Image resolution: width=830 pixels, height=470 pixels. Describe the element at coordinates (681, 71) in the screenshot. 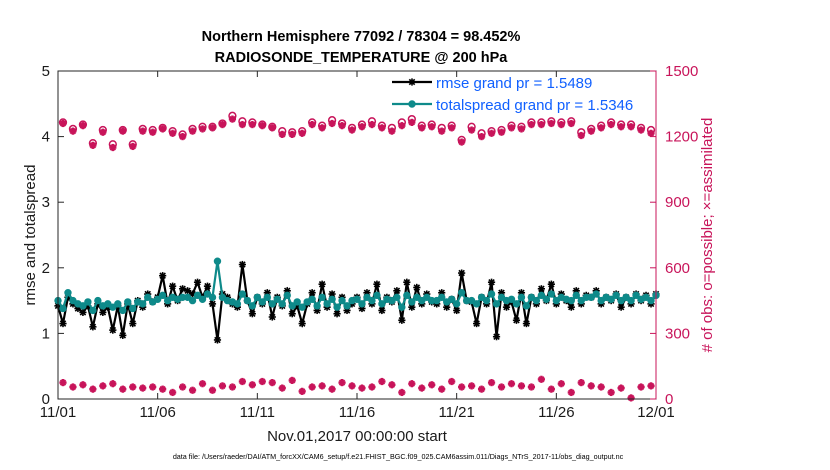

I see `y2-tick-label: 1500` at that location.